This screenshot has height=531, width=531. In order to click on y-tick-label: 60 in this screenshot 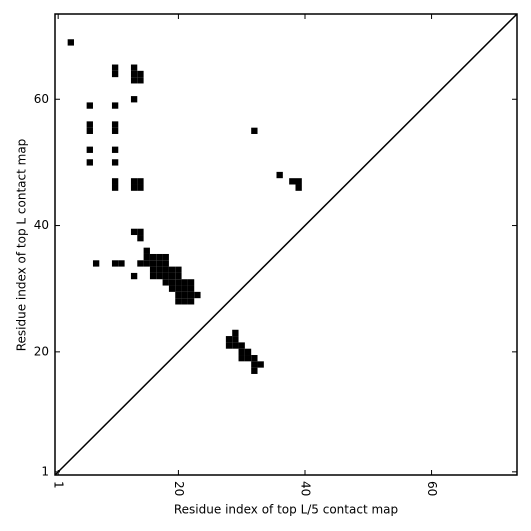, I will do `click(41, 99)`.